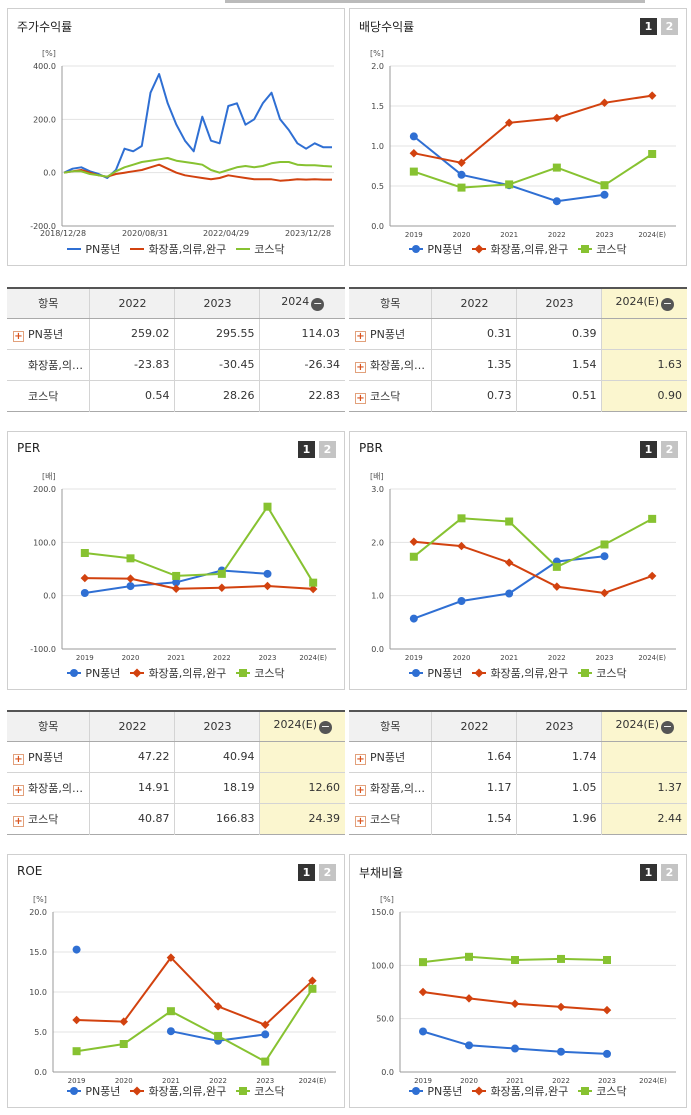 The image size is (691, 1115). Describe the element at coordinates (479, 673) in the screenshot. I see `legend-swatch-cosmetics` at that location.